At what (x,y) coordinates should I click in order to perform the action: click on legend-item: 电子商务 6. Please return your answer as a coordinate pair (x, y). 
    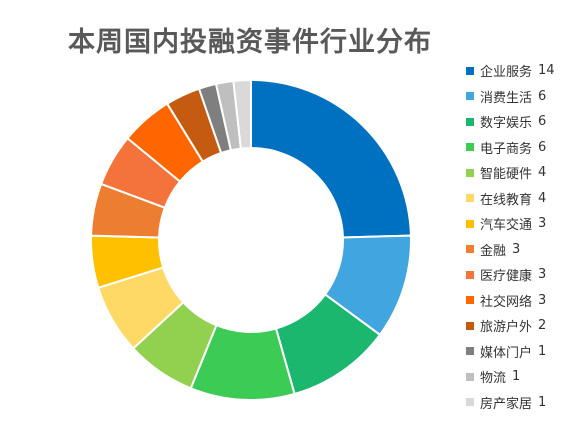
    Looking at the image, I should click on (510, 148).